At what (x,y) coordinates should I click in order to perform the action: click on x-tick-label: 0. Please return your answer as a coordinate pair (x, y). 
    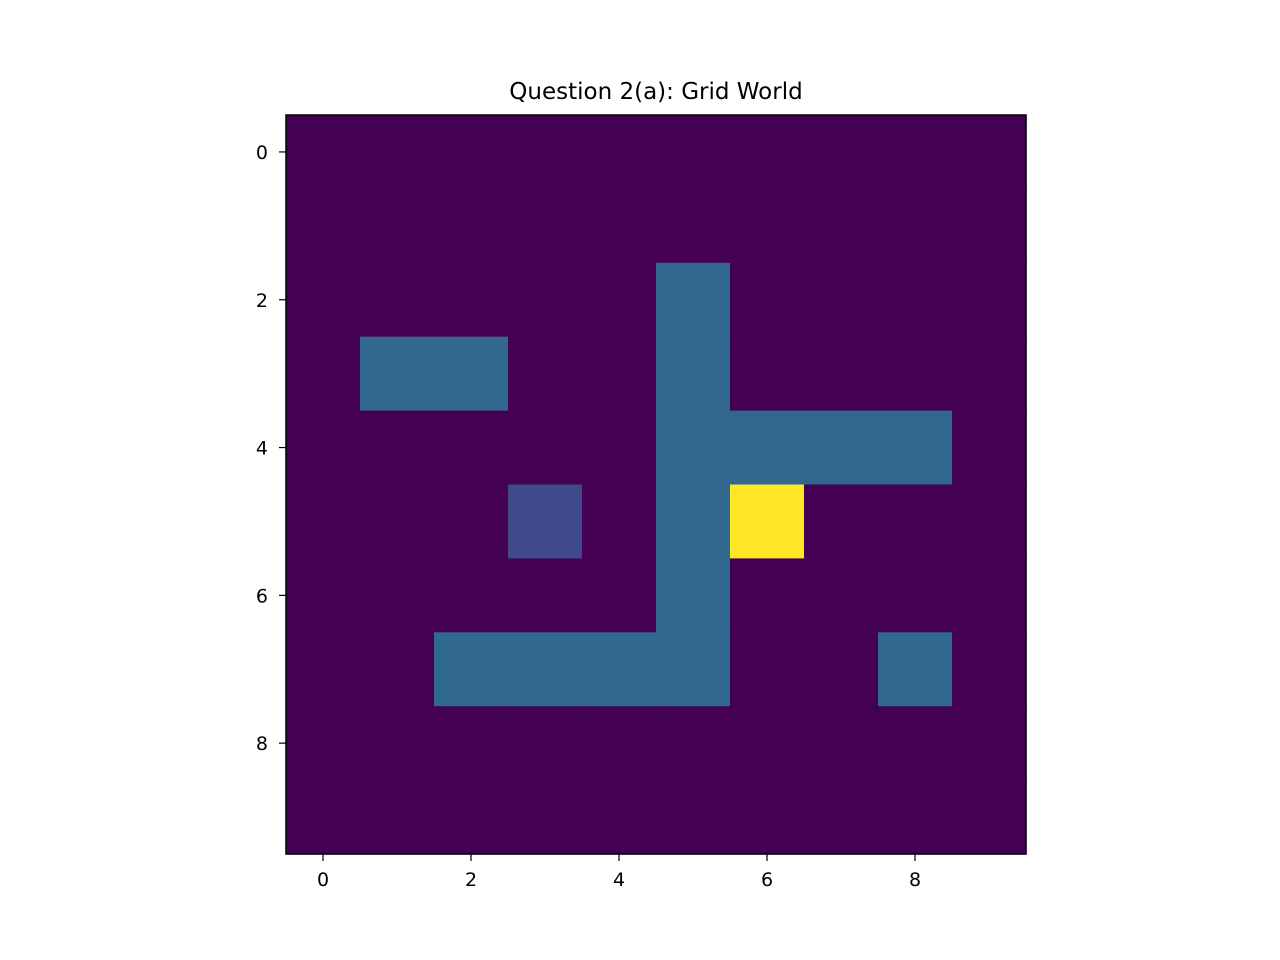
    Looking at the image, I should click on (323, 880).